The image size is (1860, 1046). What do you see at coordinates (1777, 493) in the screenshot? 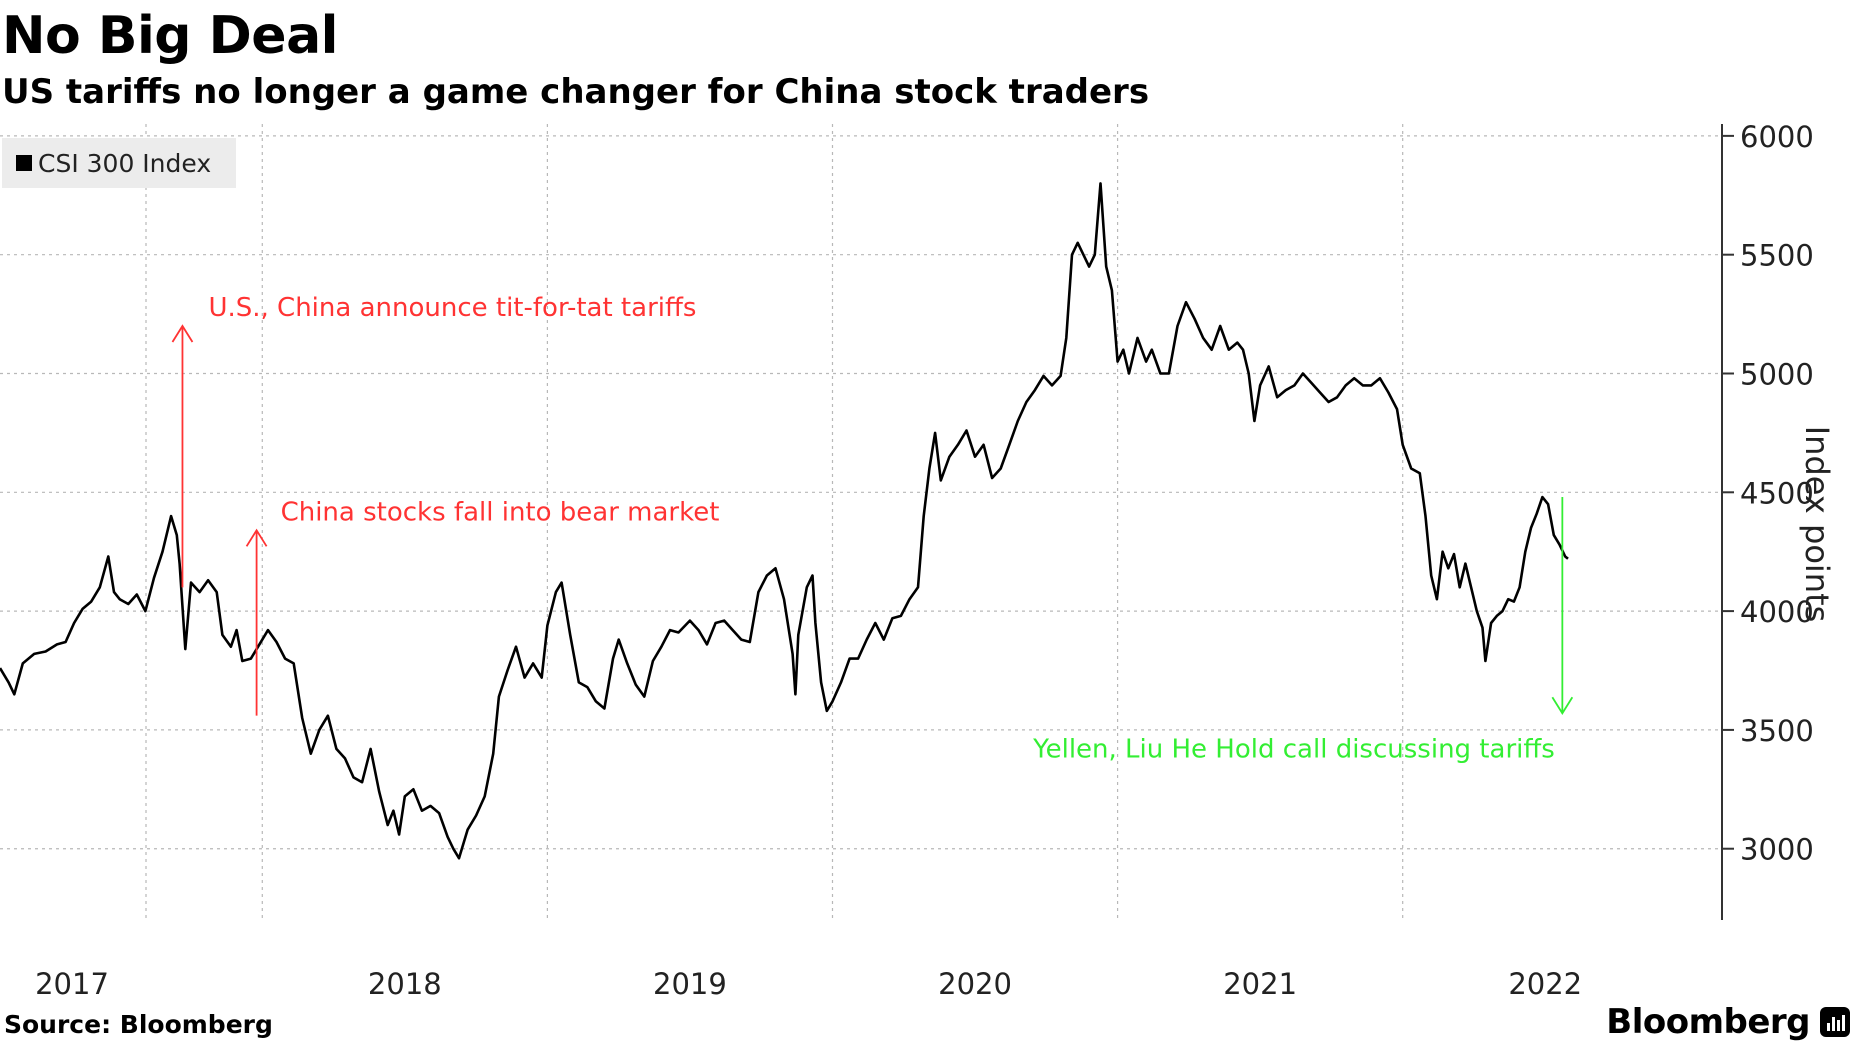
I see `y-tick-label-4500: 4500` at bounding box center [1777, 493].